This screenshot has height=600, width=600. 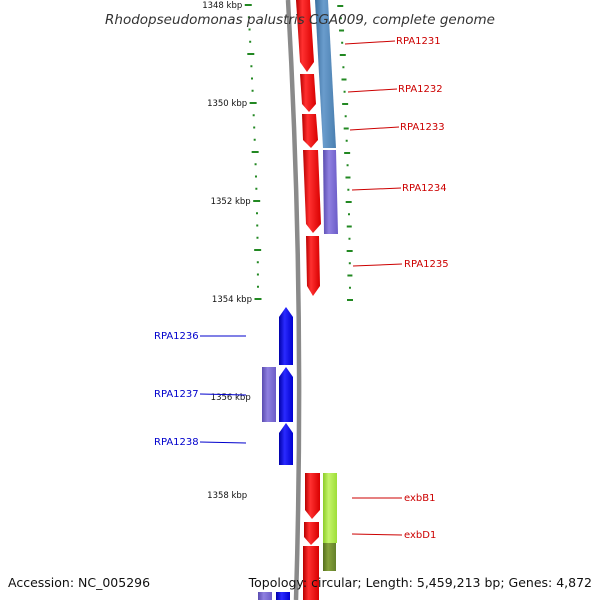 What do you see at coordinates (426, 264) in the screenshot?
I see `gene-label-rpa1235: RPA1235` at bounding box center [426, 264].